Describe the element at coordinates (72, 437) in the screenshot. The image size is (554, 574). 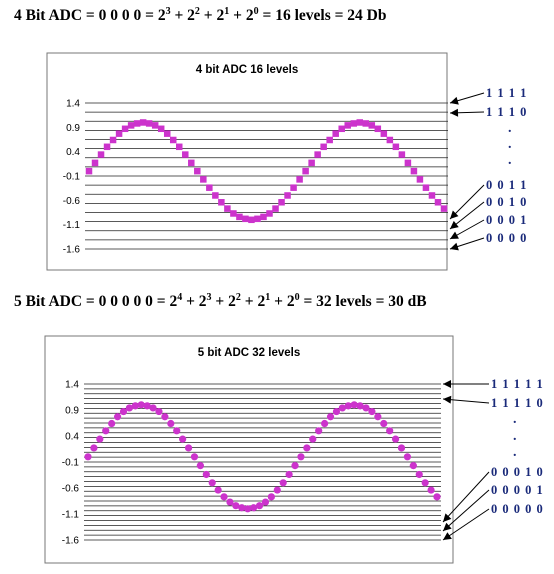
I see `y-tick-label: 0.4` at that location.